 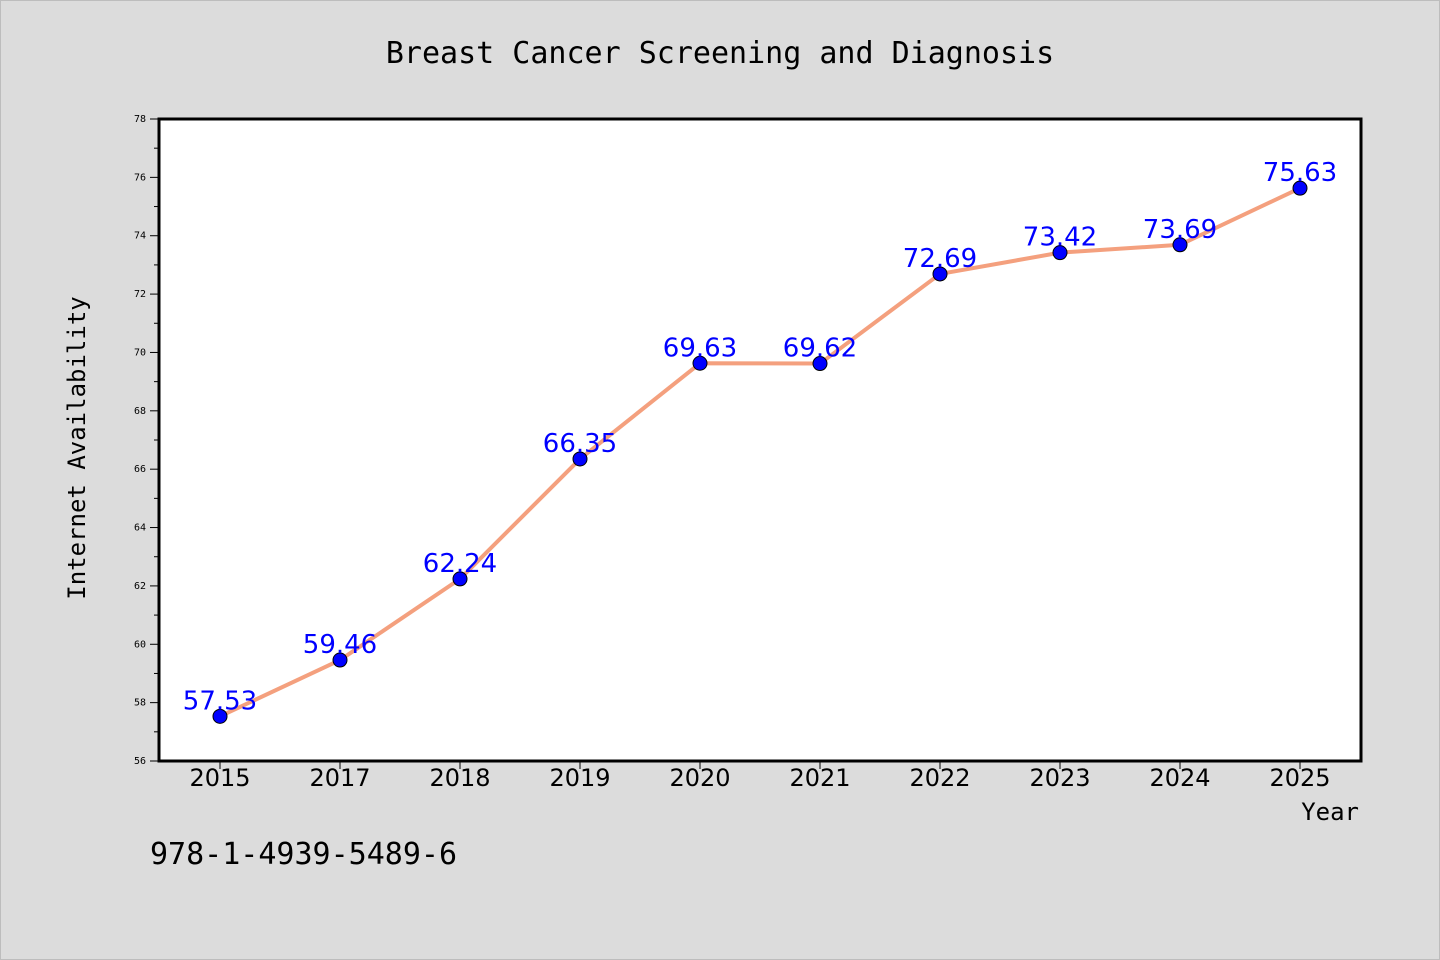 What do you see at coordinates (77, 447) in the screenshot?
I see `y-axis-label: Internet Availability` at bounding box center [77, 447].